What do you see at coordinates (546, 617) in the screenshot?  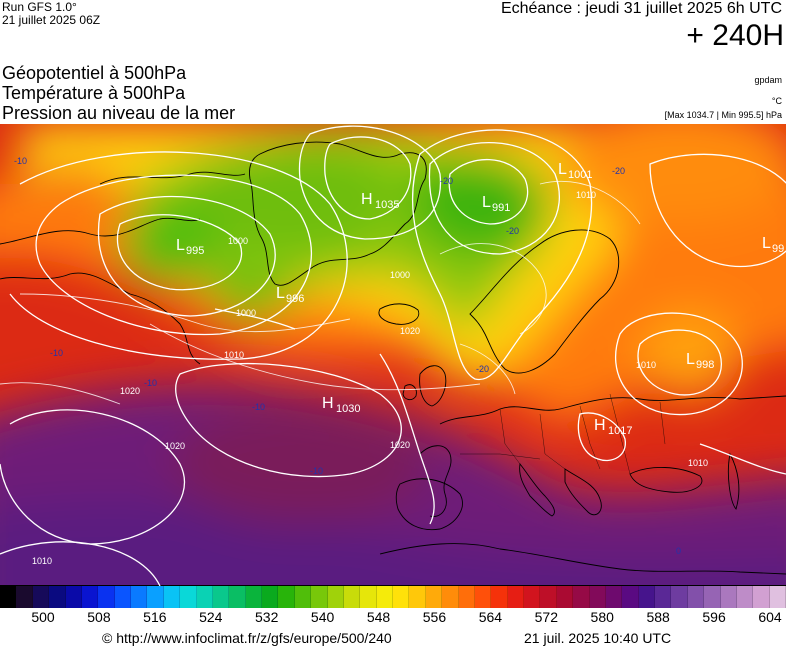 I see `colorbar-tick-label: 572` at bounding box center [546, 617].